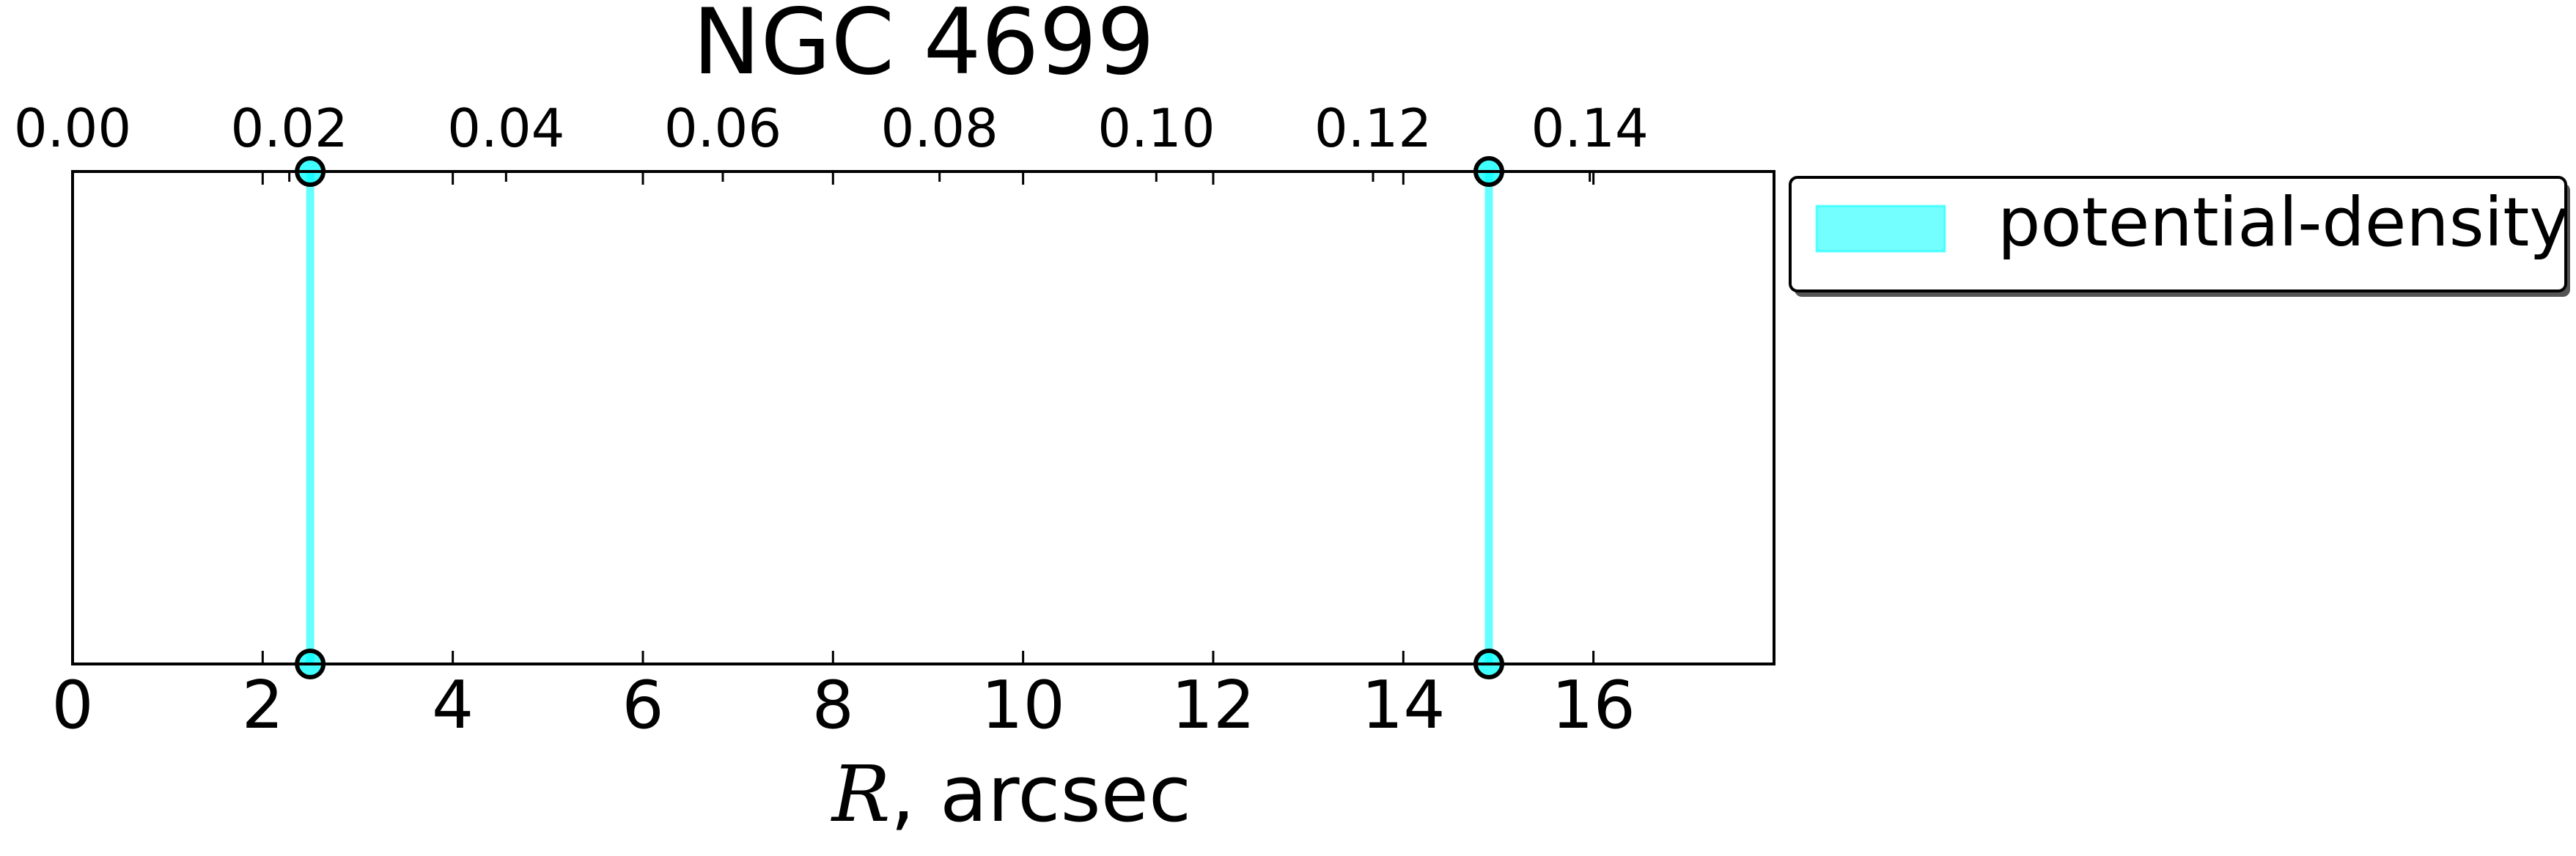 The height and width of the screenshot is (856, 2576). What do you see at coordinates (642, 705) in the screenshot?
I see `x-tick-label: 6` at bounding box center [642, 705].